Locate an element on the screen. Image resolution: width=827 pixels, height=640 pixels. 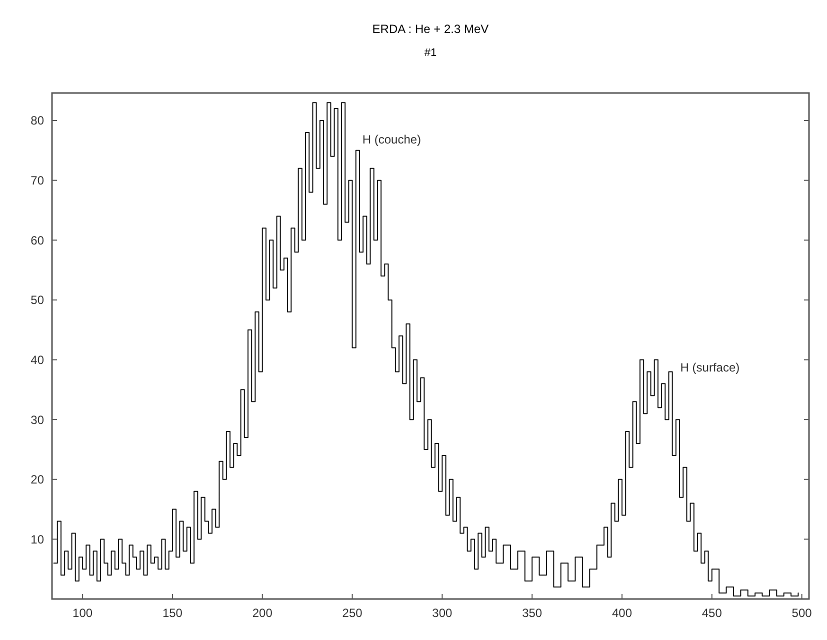
x-tick-label: 450 is located at coordinates (712, 613).